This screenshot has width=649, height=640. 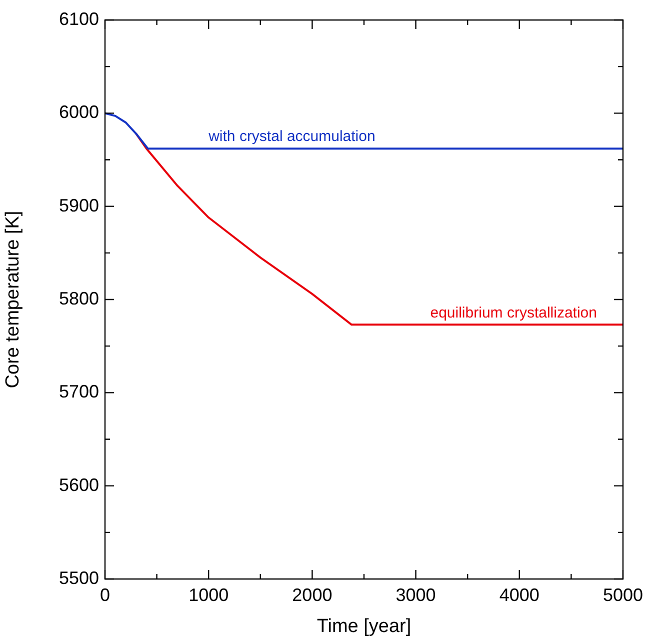 What do you see at coordinates (13, 299) in the screenshot?
I see `y-axis-title: Core temperature [K]` at bounding box center [13, 299].